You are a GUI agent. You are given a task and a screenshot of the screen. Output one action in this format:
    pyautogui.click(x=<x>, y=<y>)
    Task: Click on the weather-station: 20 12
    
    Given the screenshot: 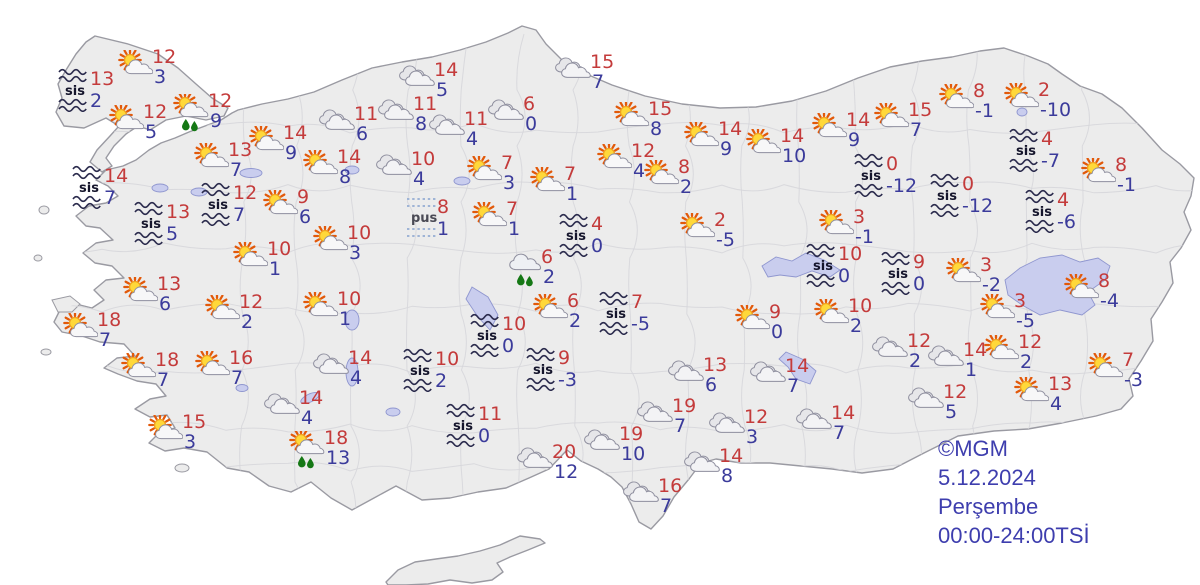 What is the action you would take?
    pyautogui.click(x=547, y=462)
    